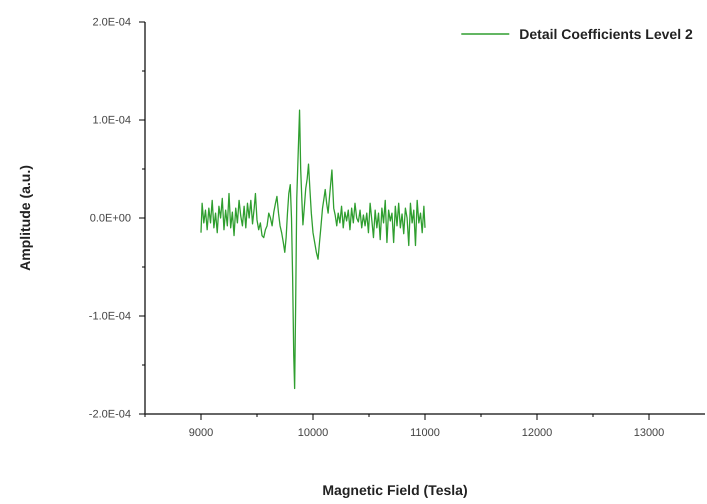 This screenshot has height=504, width=707. I want to click on x-tick-label: 9000, so click(201, 432).